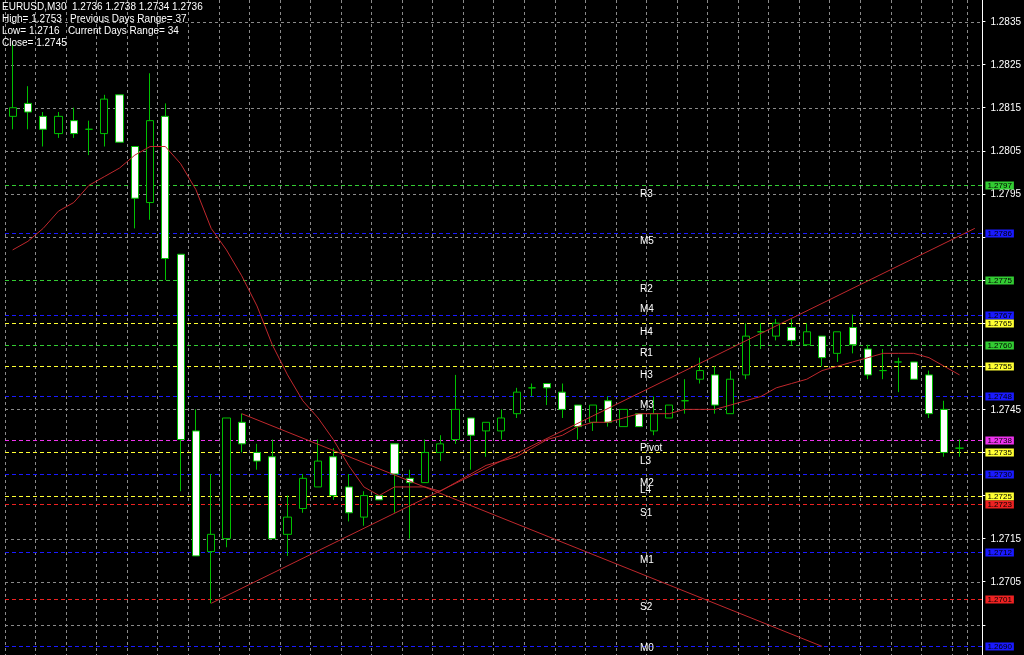  What do you see at coordinates (1000, 599) in the screenshot?
I see `ref-line-label: 1.2701` at bounding box center [1000, 599].